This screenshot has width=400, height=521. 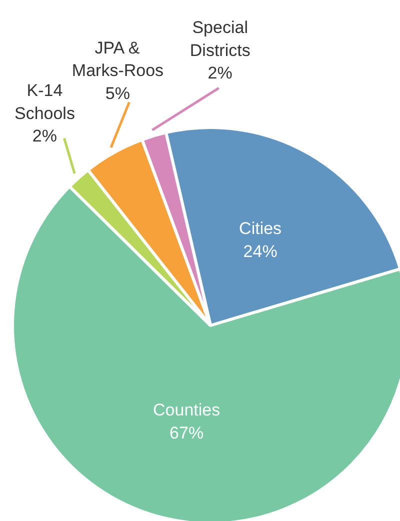 What do you see at coordinates (187, 432) in the screenshot?
I see `data-label: 67%` at bounding box center [187, 432].